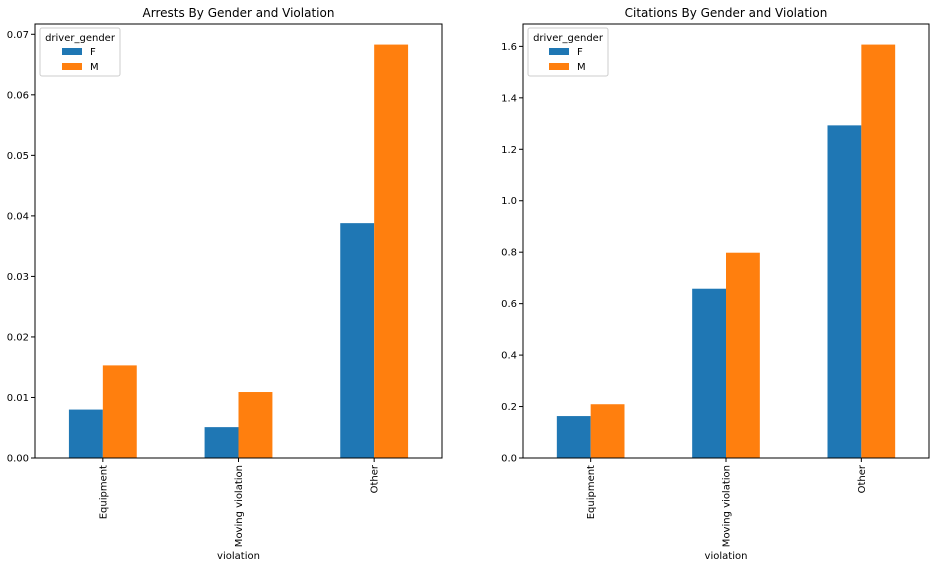 This screenshot has height=568, width=939. Describe the element at coordinates (21, 247) in the screenshot. I see `y-axis: 0.00 0.01 0.02 0.03 0.04 0.05 0.06 0.07` at that location.